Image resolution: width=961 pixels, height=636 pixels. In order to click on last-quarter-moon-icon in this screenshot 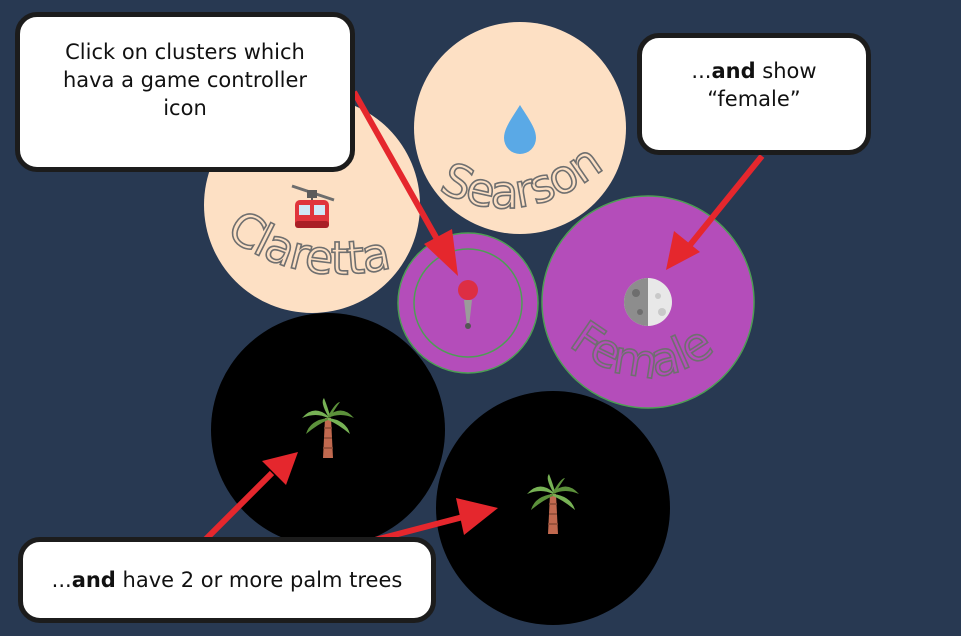, I will do `click(648, 302)`.